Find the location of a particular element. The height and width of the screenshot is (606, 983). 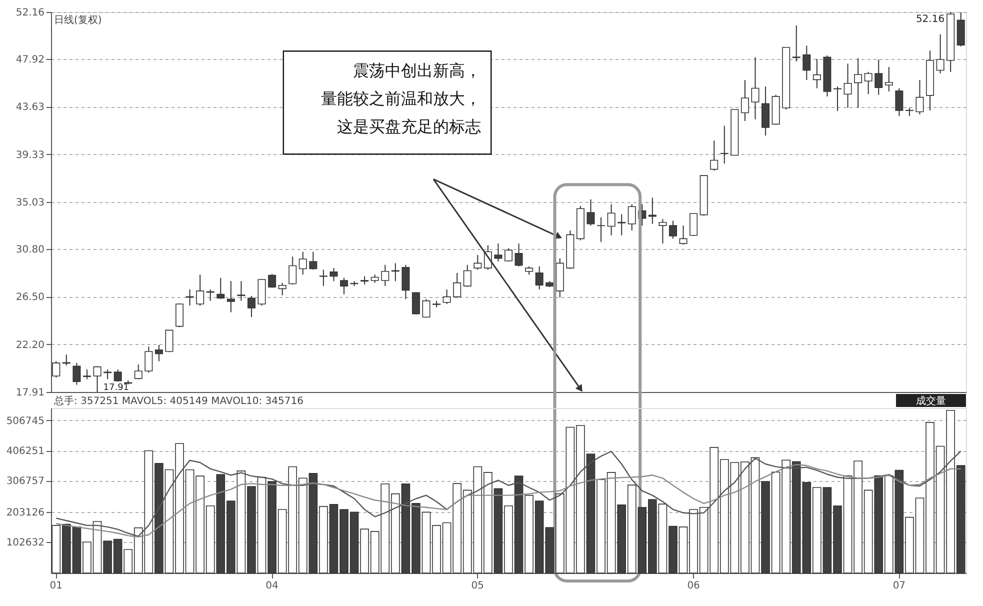

x-tick-label: 05 is located at coordinates (477, 586).